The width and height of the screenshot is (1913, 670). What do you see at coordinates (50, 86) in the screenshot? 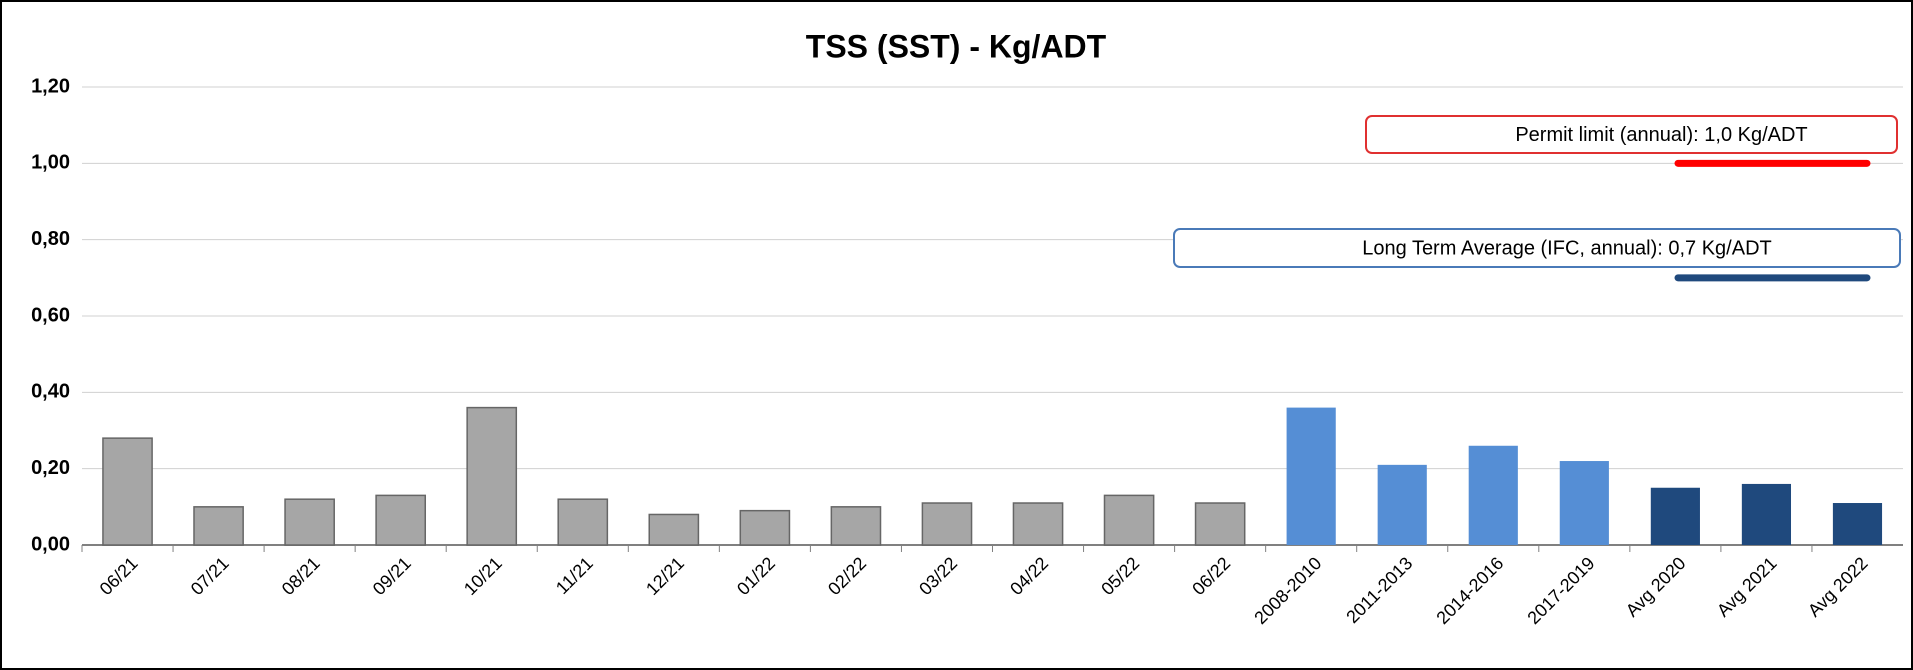
I see `y-tick-label: 1,20` at bounding box center [50, 86].